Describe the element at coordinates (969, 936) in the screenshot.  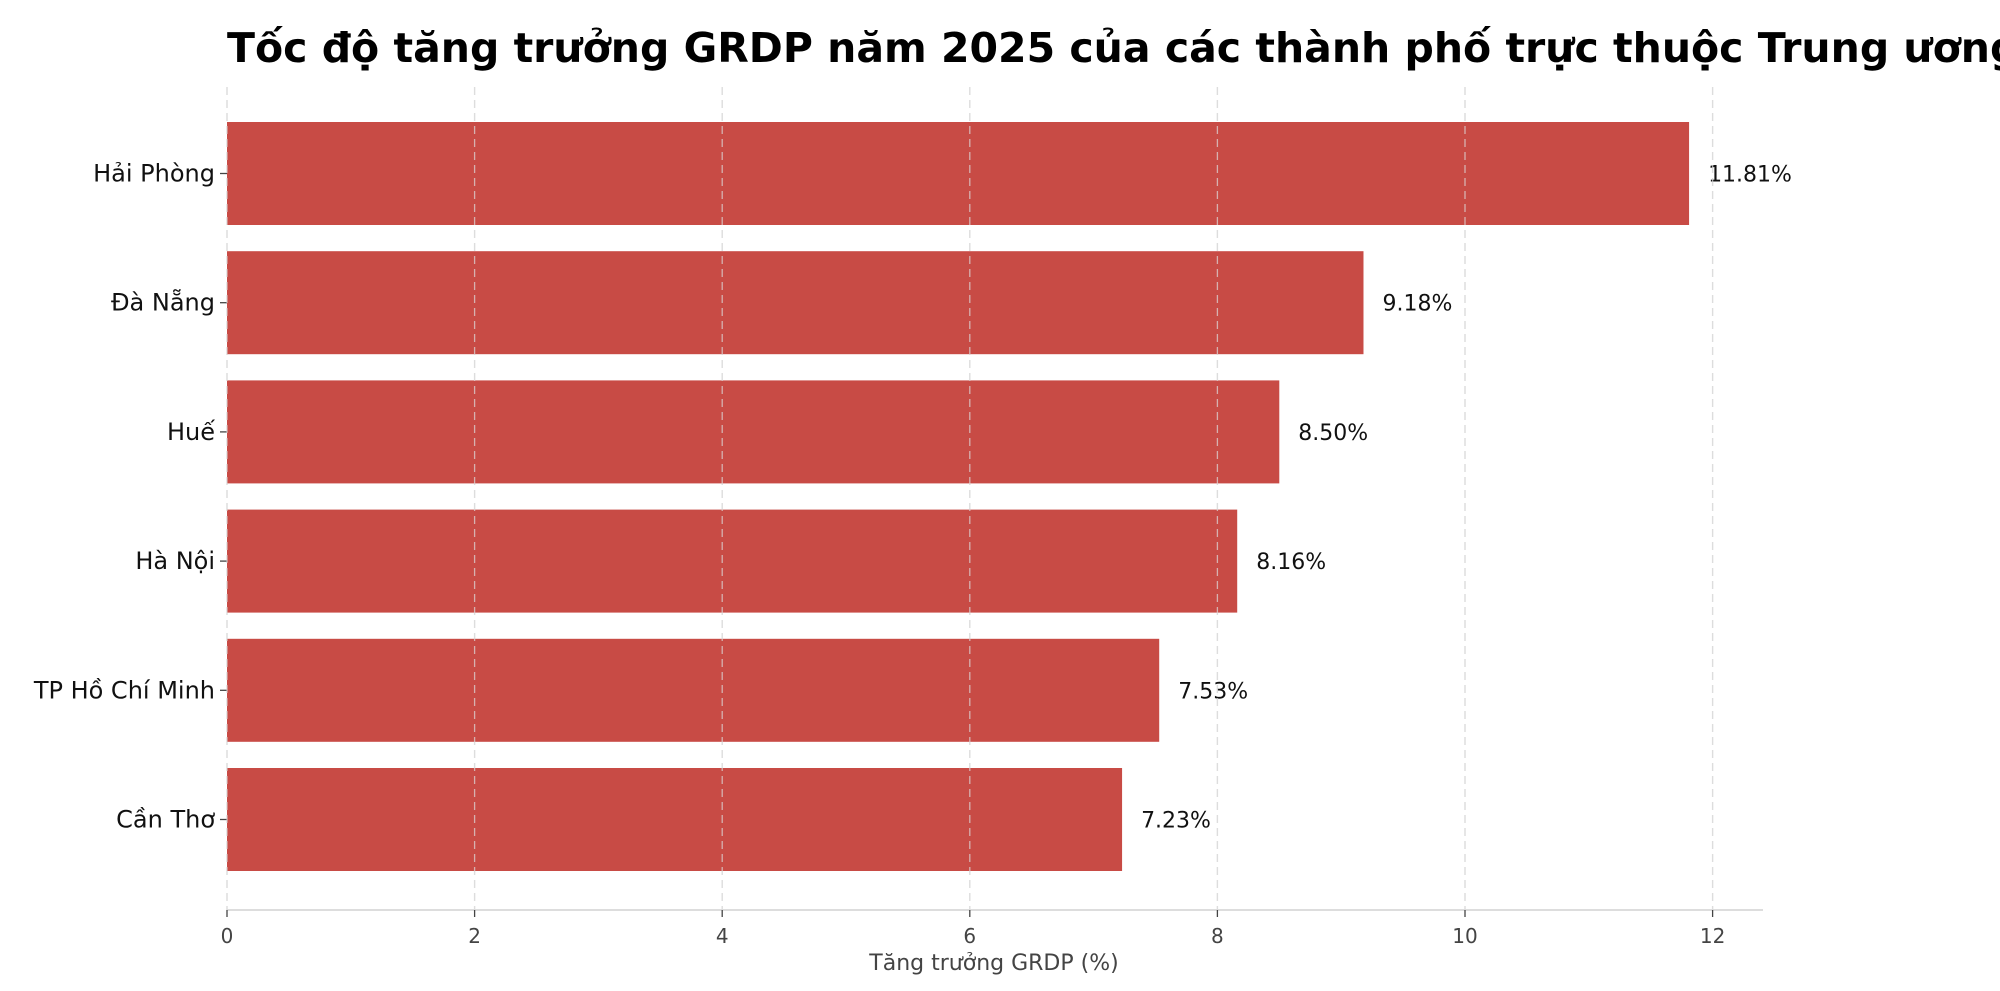
I see `x-tick-label: 6` at that location.